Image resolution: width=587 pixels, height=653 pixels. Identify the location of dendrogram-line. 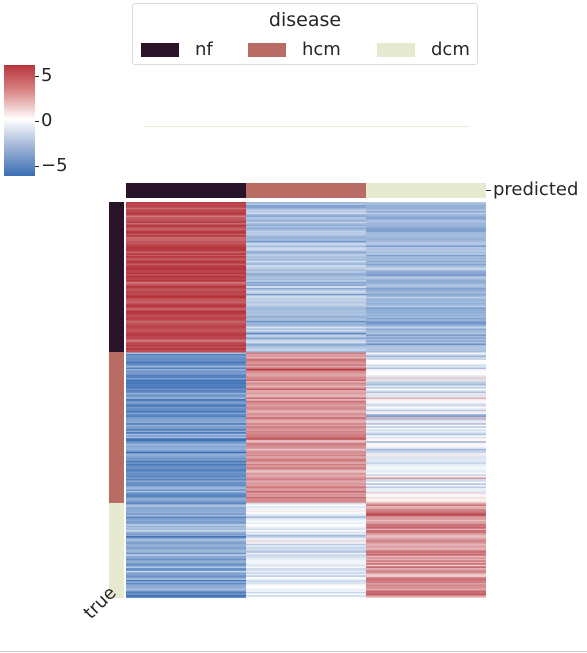
(306, 126).